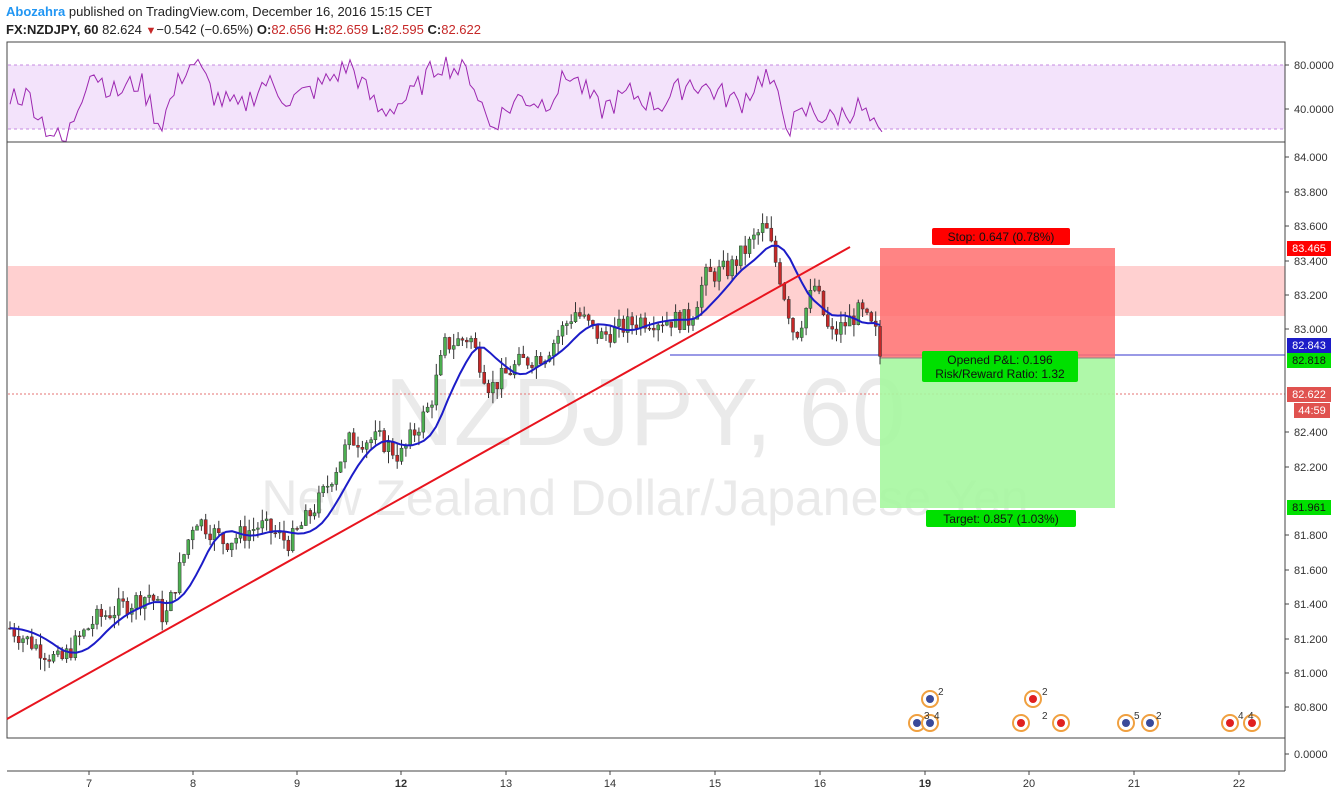 Image resolution: width=1343 pixels, height=796 pixels. What do you see at coordinates (1311, 468) in the screenshot?
I see `price-tick-label: 82.200` at bounding box center [1311, 468].